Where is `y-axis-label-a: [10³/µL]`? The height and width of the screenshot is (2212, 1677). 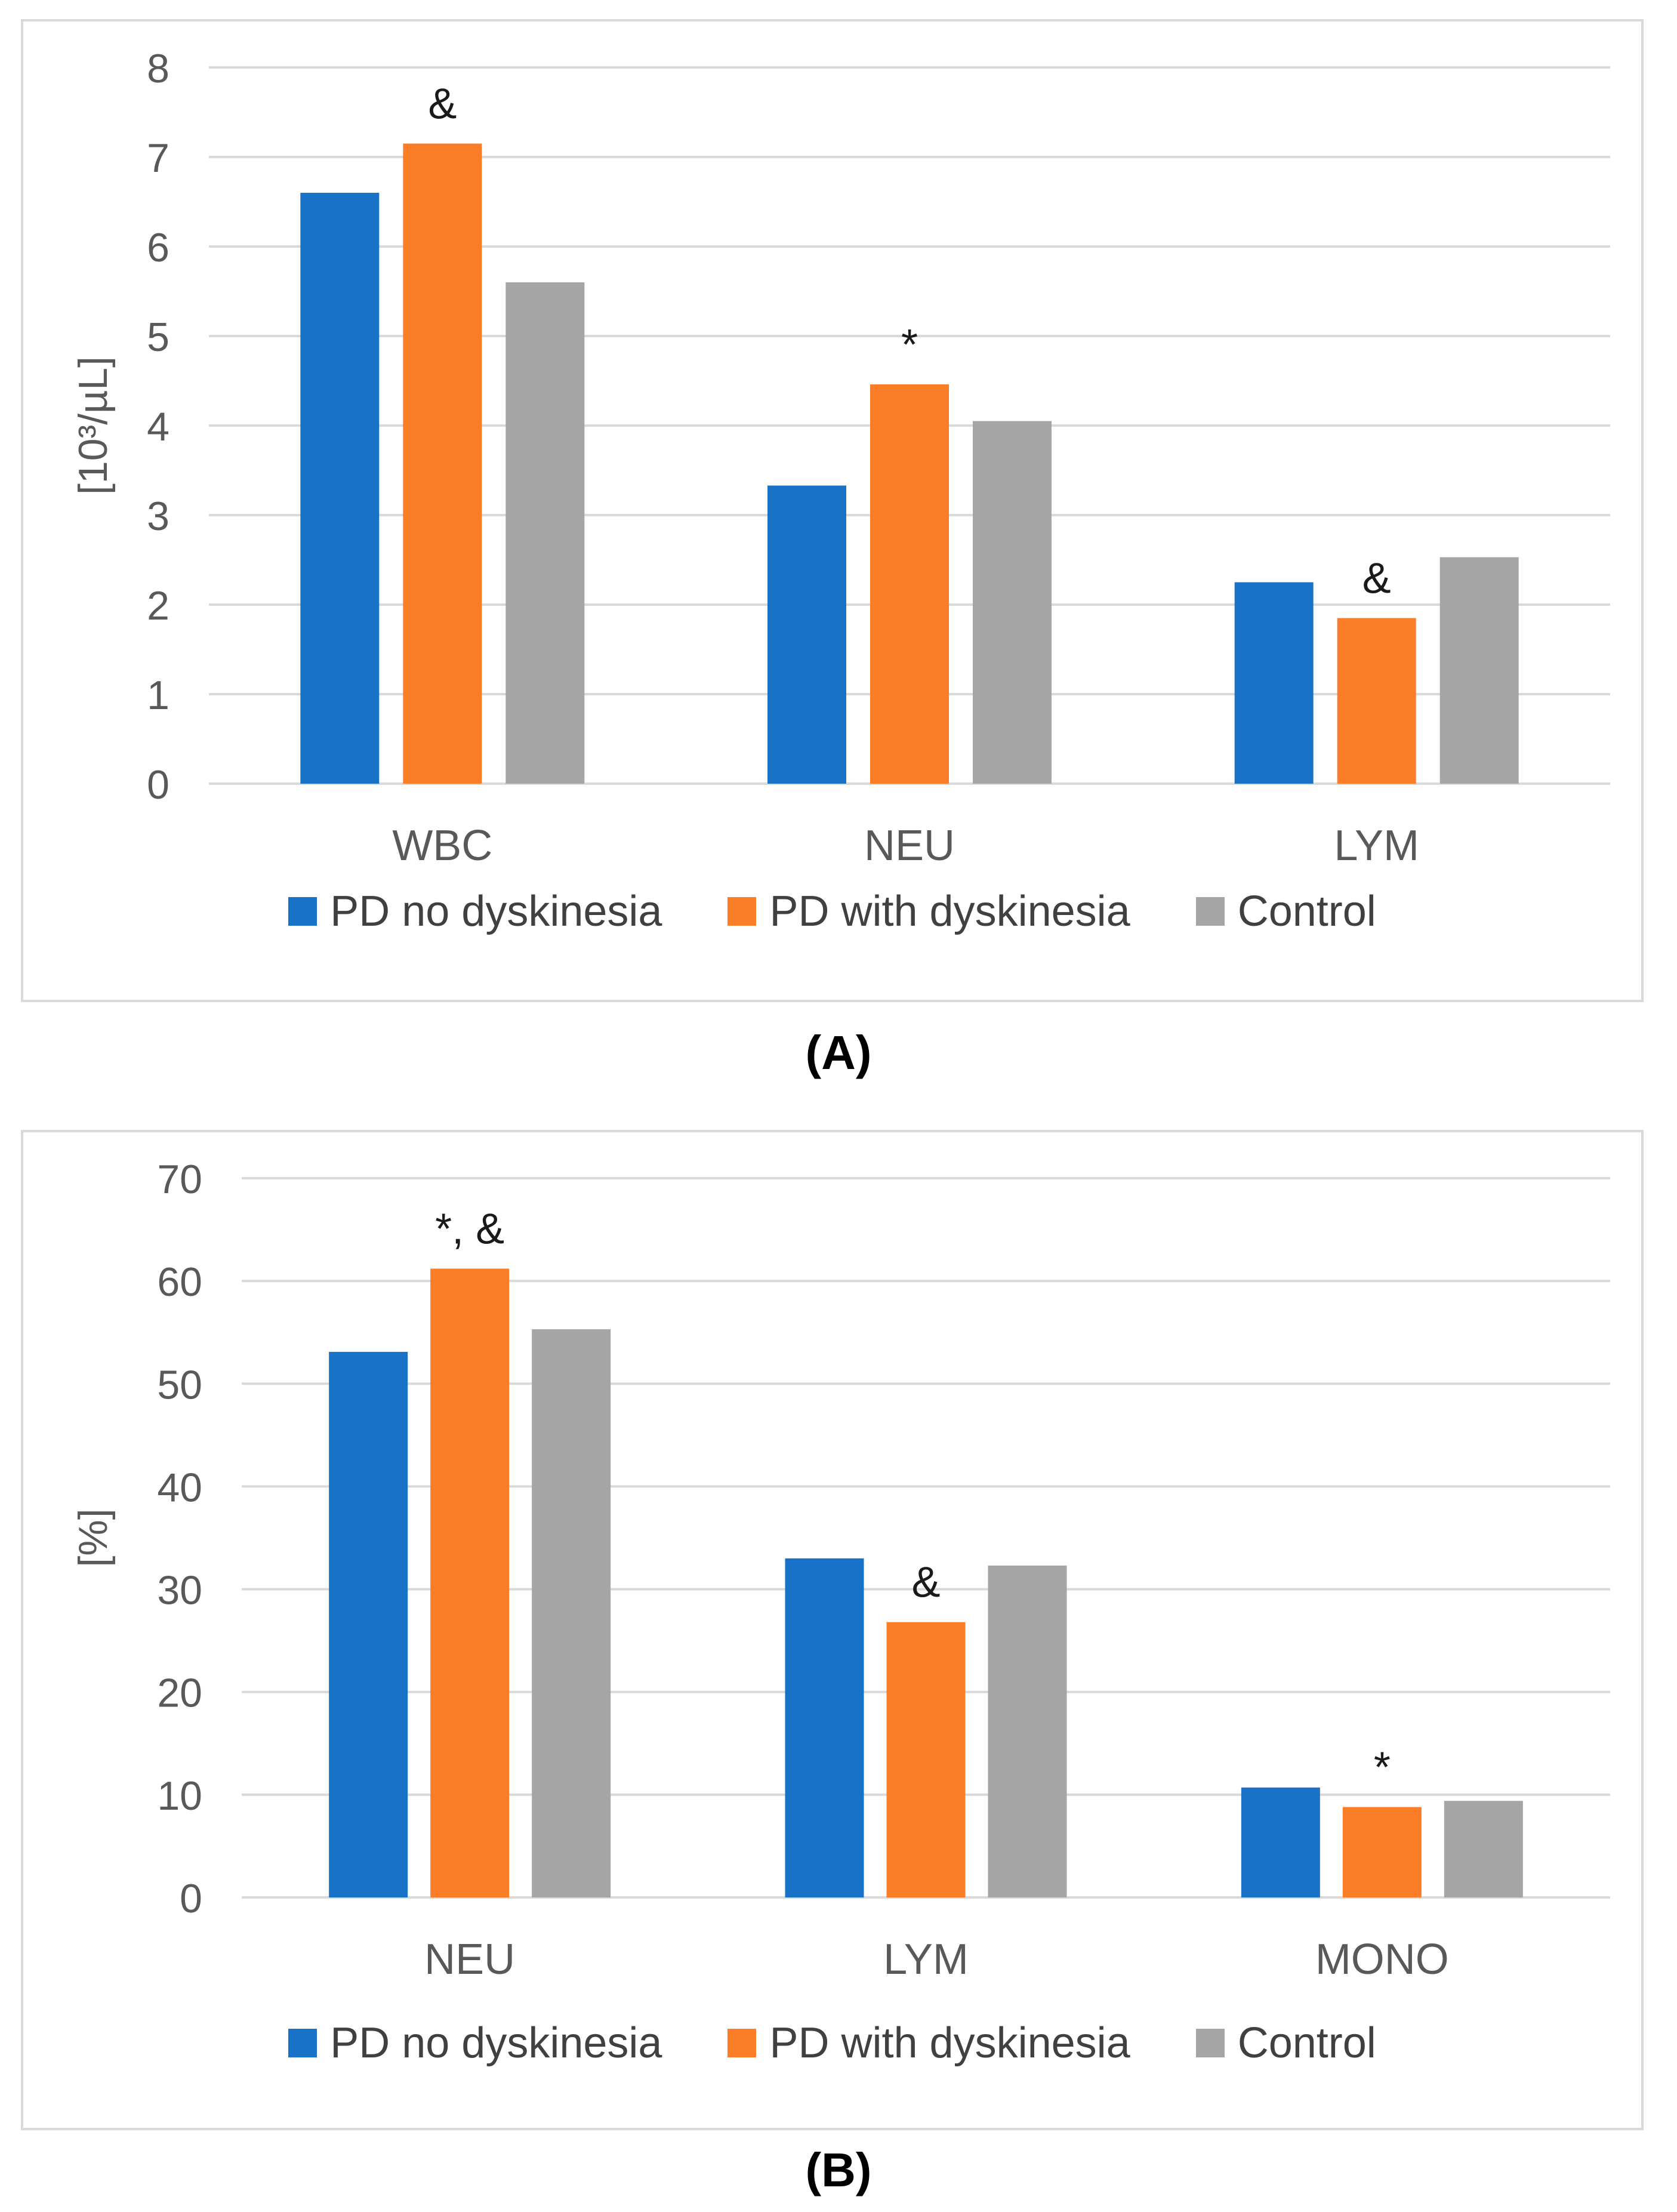 y-axis-label-a: [10³/µL] is located at coordinates (93, 425).